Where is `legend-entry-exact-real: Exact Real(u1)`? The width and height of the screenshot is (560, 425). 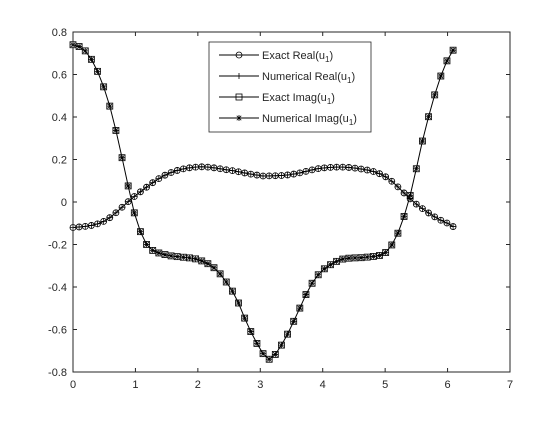
legend-entry-exact-real: Exact Real(u1) is located at coordinates (276, 57).